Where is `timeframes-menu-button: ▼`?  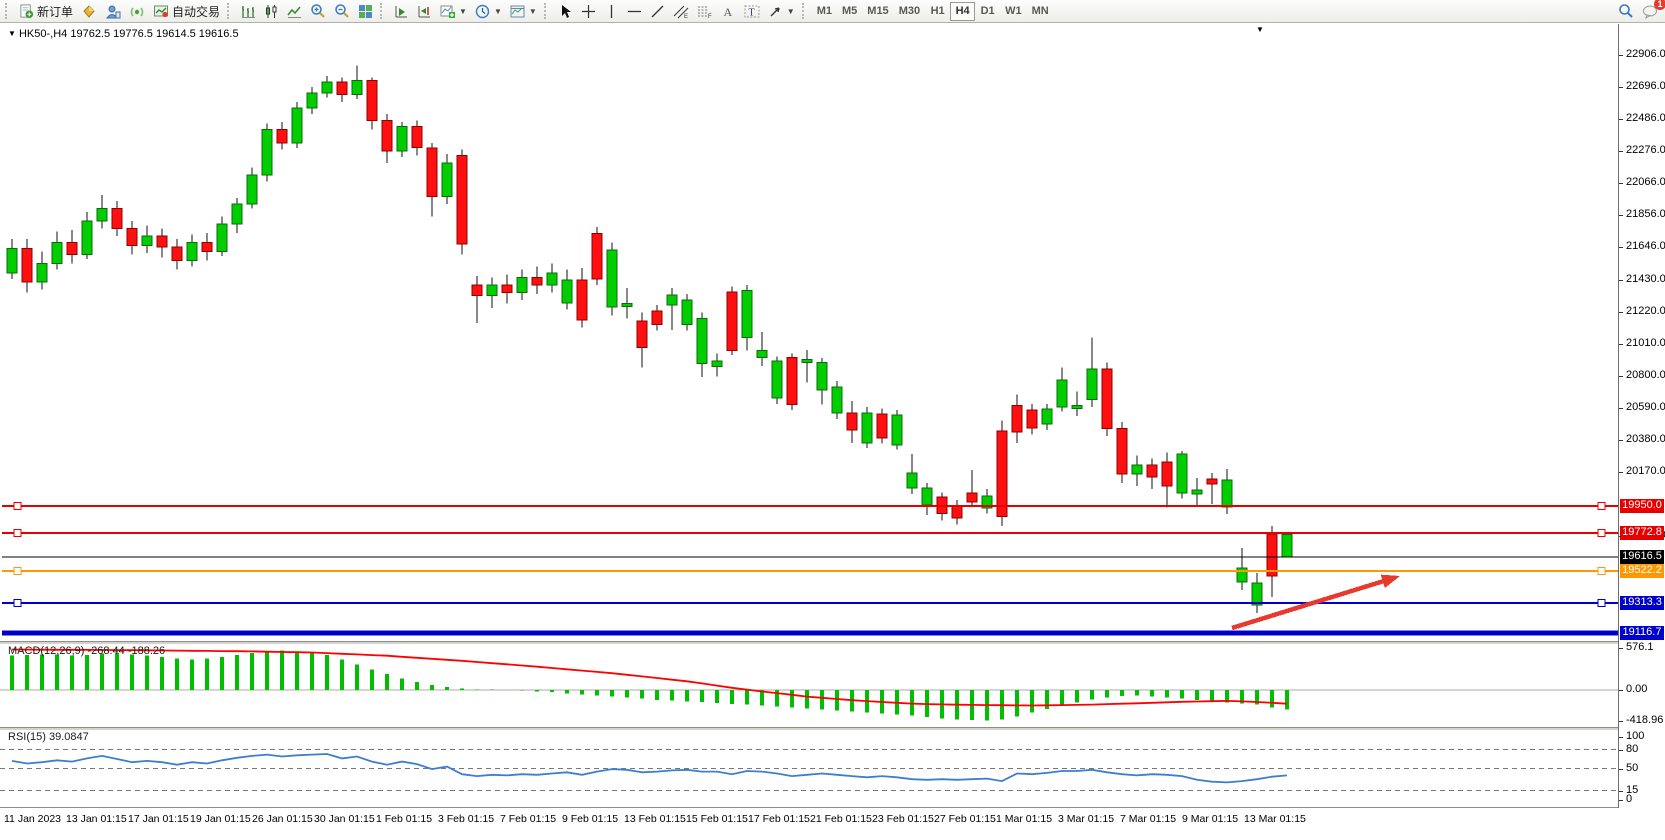 timeframes-menu-button: ▼ is located at coordinates (488, 11).